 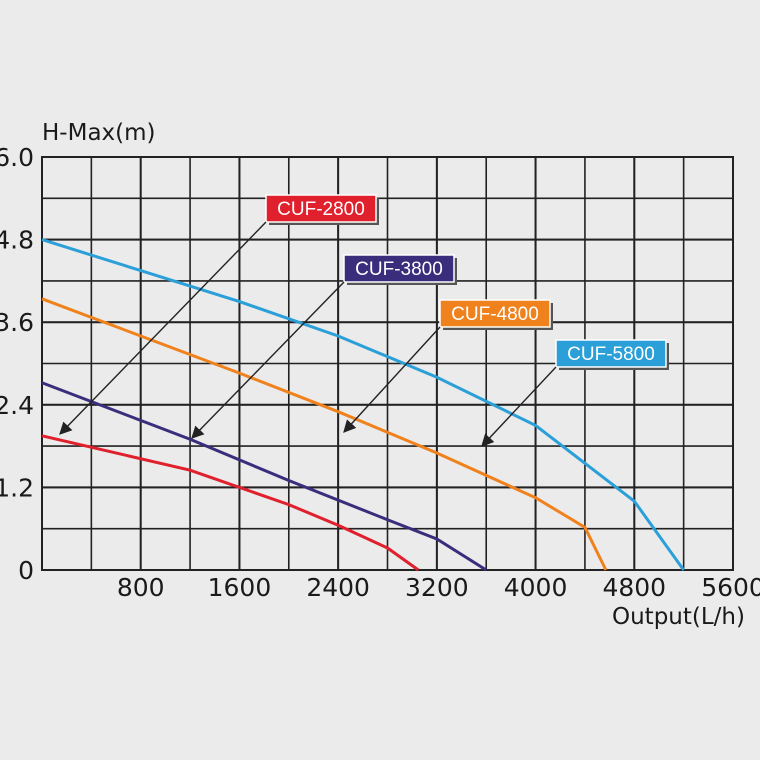 What do you see at coordinates (17, 405) in the screenshot?
I see `y-tick-label: 2.4` at bounding box center [17, 405].